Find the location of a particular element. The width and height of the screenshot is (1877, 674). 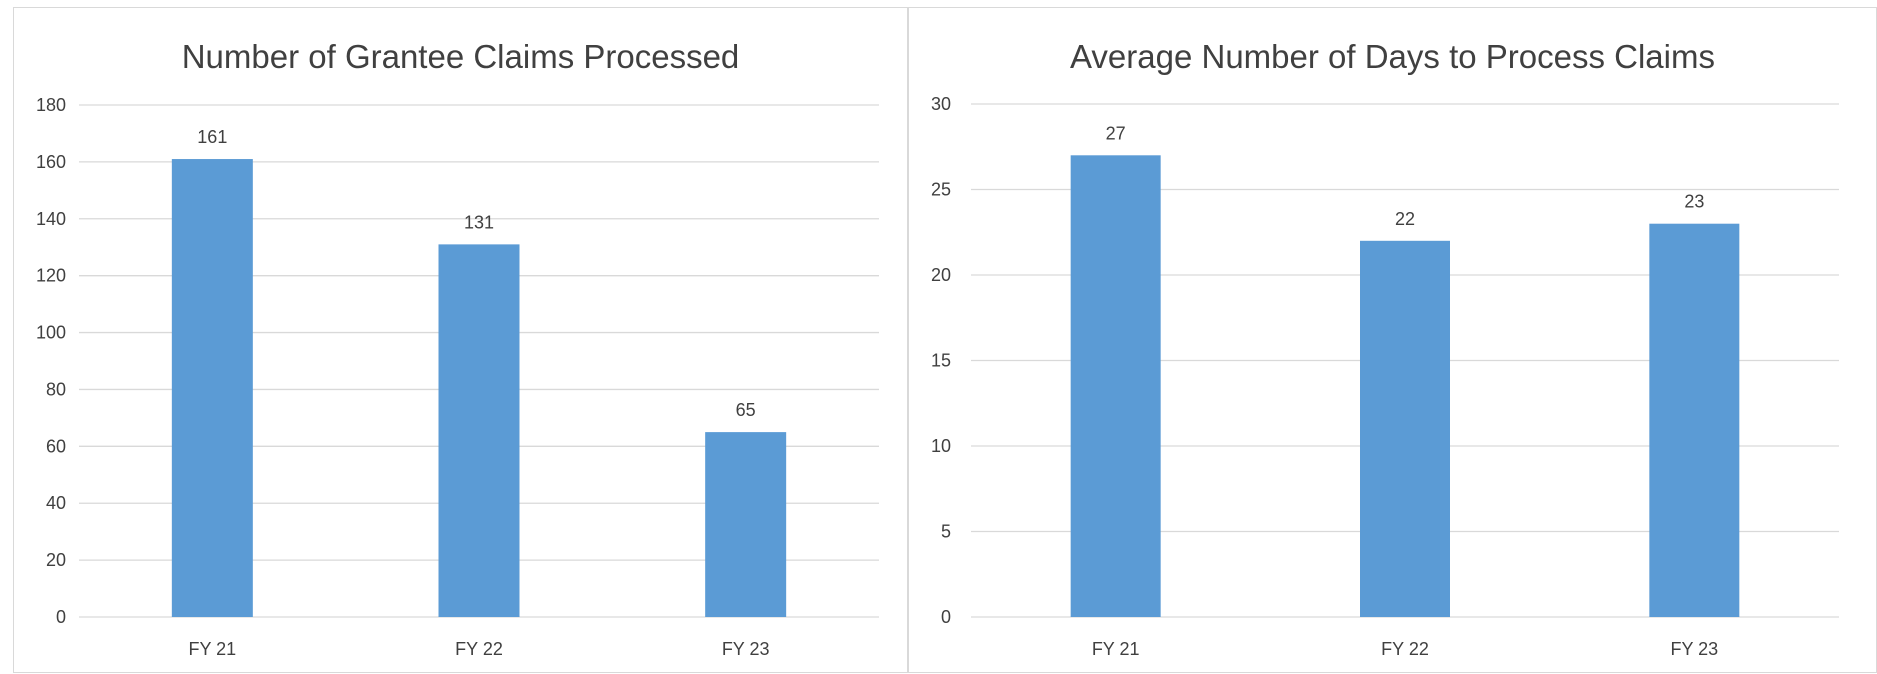

data-label: 22 is located at coordinates (1405, 219).